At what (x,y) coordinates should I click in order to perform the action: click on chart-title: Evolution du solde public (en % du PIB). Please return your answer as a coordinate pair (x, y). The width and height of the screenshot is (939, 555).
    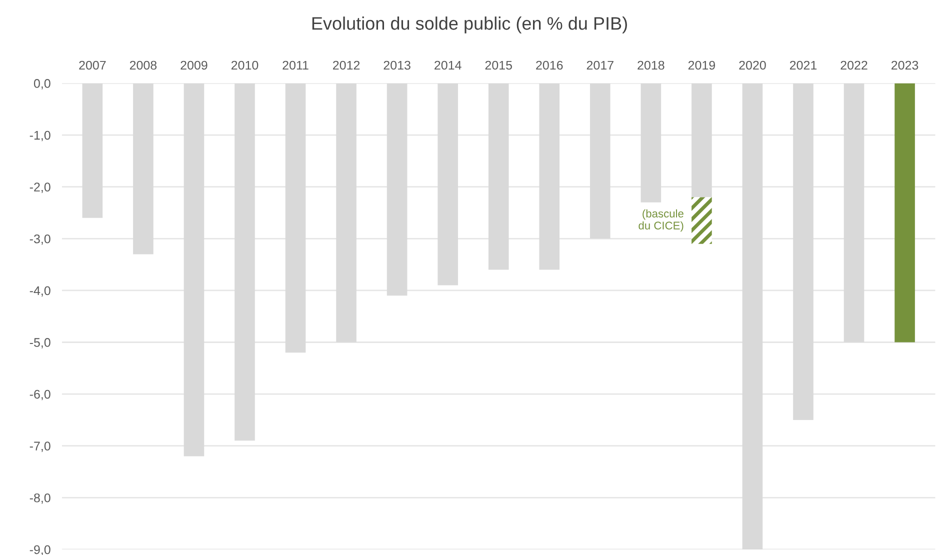
    Looking at the image, I should click on (469, 25).